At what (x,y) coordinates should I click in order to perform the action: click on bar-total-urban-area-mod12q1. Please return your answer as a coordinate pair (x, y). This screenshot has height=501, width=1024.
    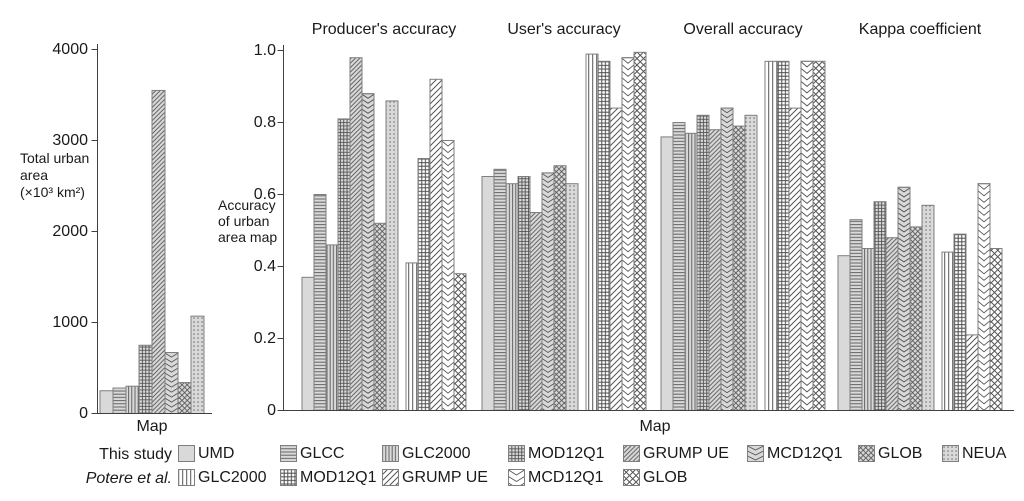
    Looking at the image, I should click on (145, 379).